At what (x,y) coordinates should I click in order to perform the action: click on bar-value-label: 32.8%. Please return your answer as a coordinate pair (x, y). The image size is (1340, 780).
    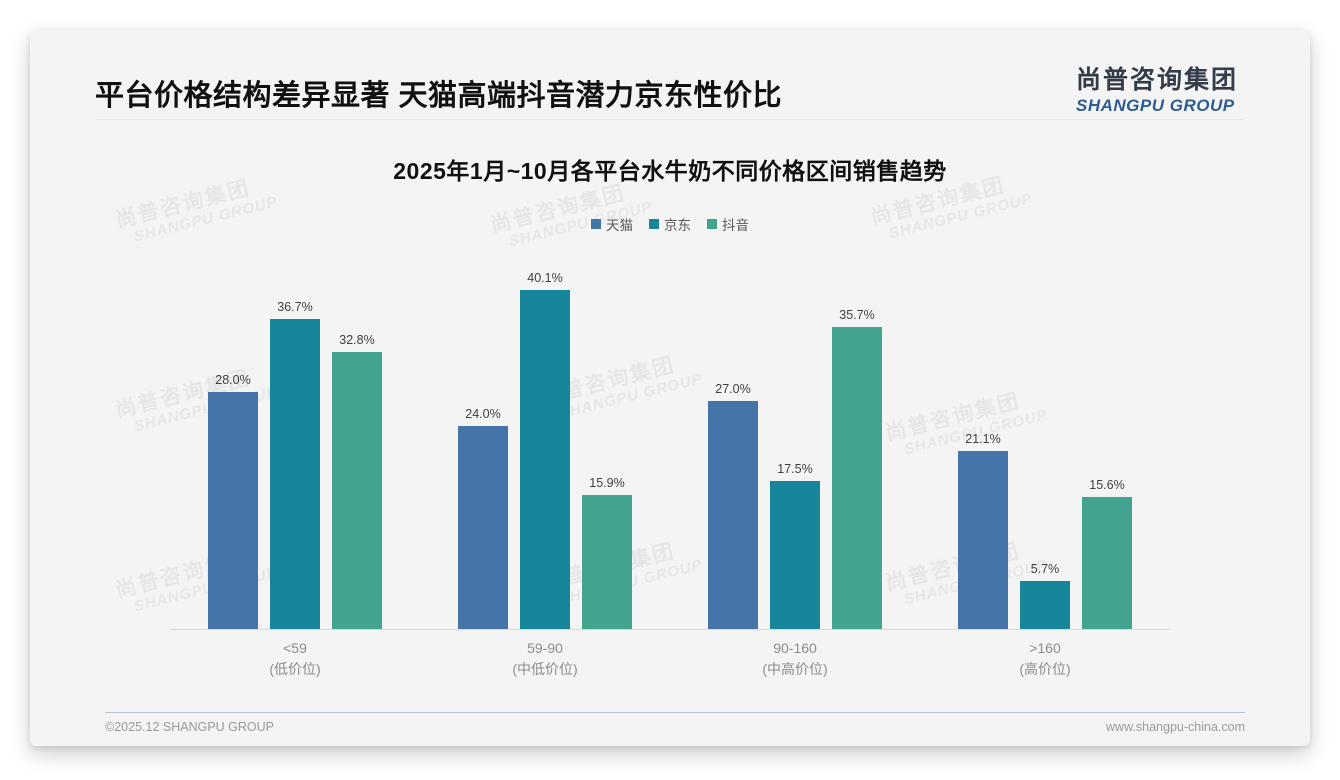
    Looking at the image, I should click on (357, 339).